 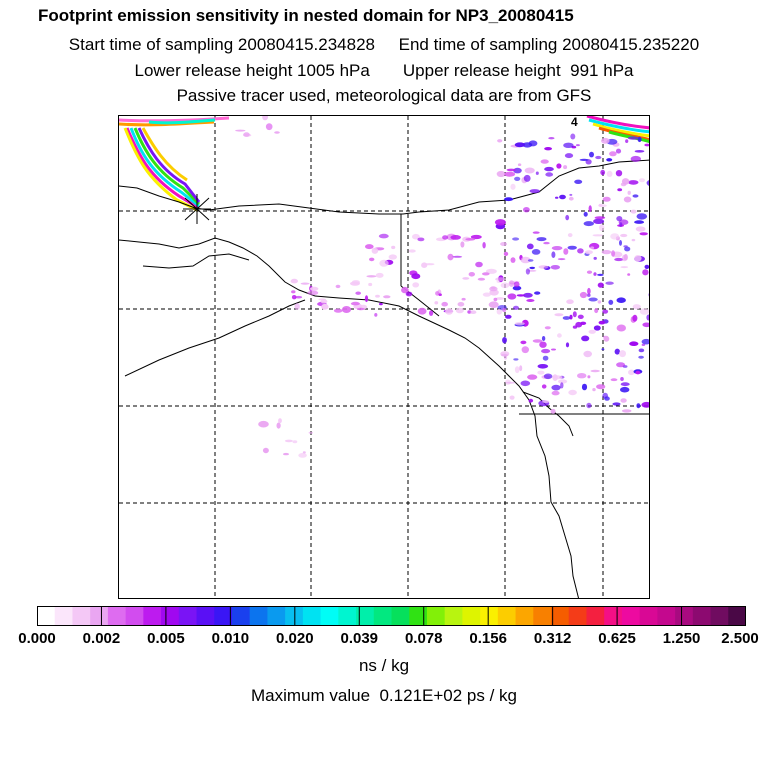 I want to click on color-scale-tick-label: 2.500, so click(x=740, y=638).